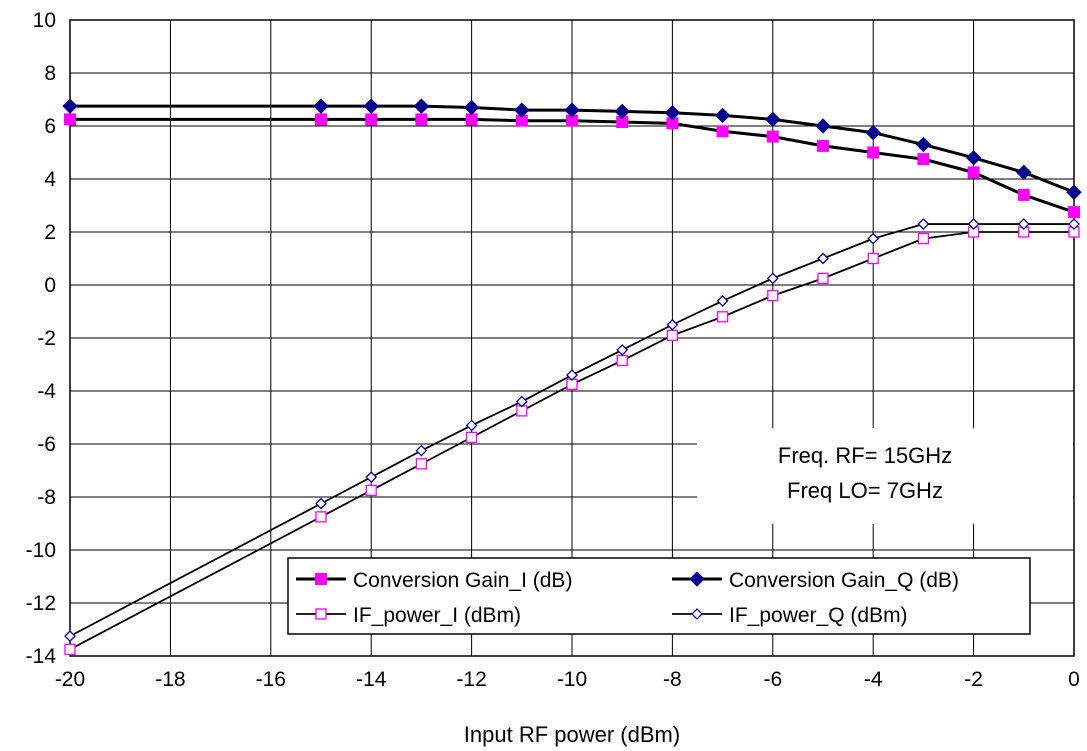  What do you see at coordinates (271, 679) in the screenshot?
I see `x-tick-label: -16` at bounding box center [271, 679].